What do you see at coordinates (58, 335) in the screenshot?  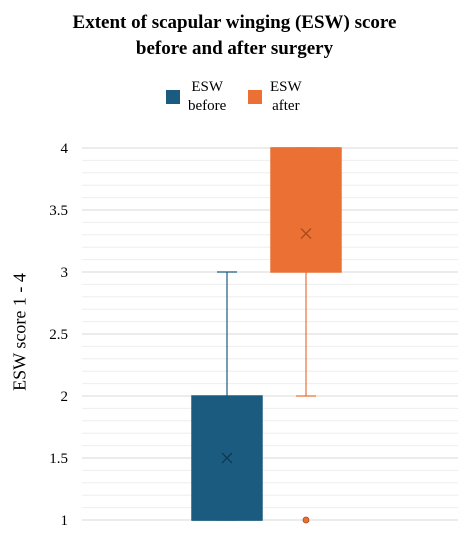 I see `y-tick-label: 2.5` at bounding box center [58, 335].